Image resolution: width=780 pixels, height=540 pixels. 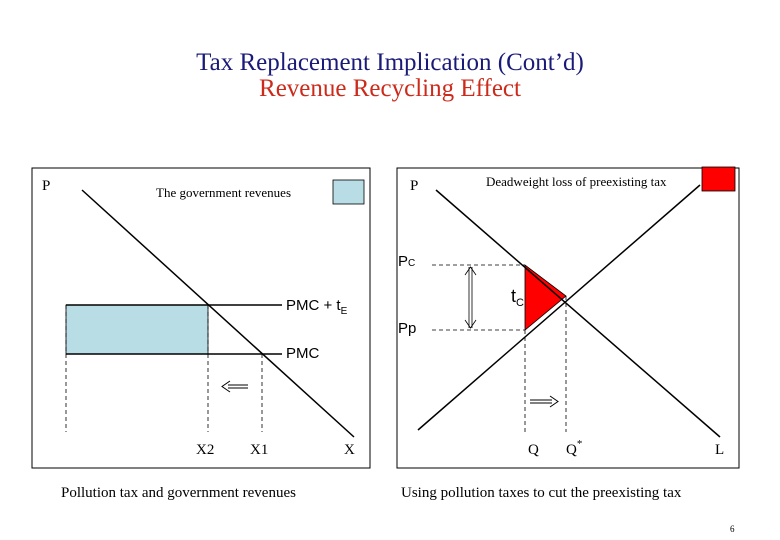 What do you see at coordinates (533, 450) in the screenshot?
I see `q-label: Q` at bounding box center [533, 450].